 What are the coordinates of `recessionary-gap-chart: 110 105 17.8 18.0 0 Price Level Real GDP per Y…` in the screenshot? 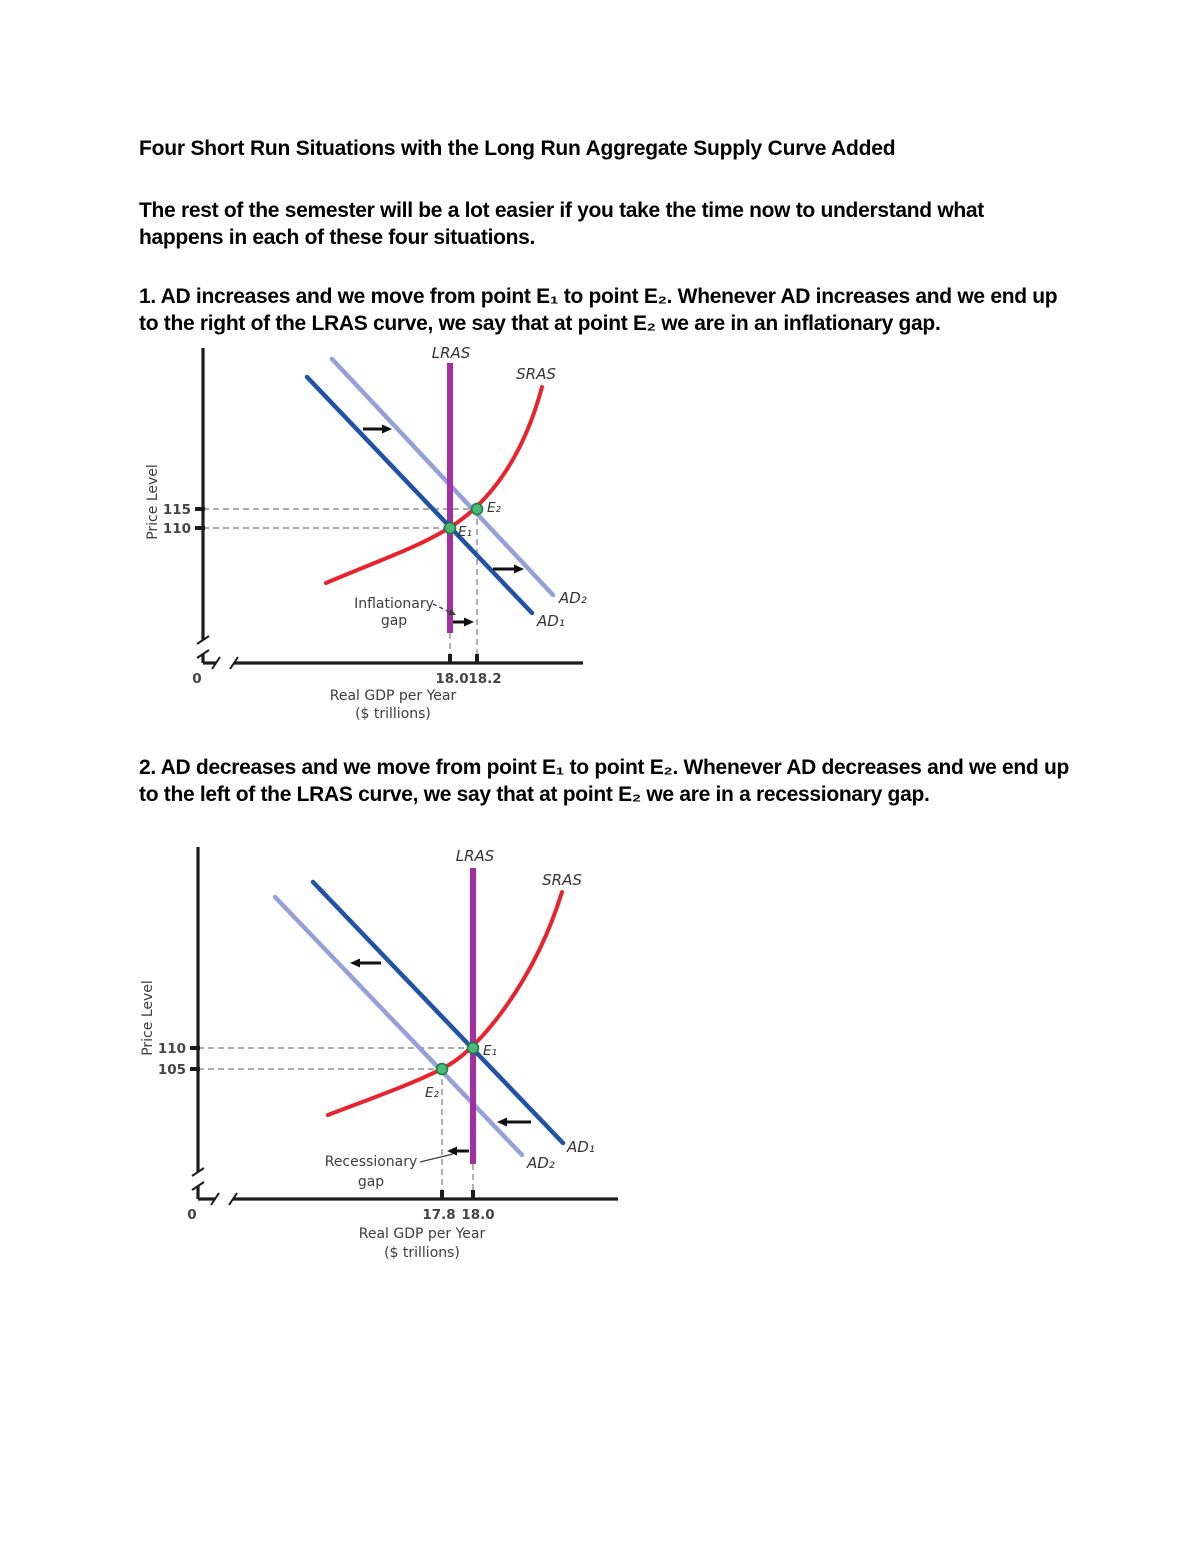 It's located at (379, 1054).